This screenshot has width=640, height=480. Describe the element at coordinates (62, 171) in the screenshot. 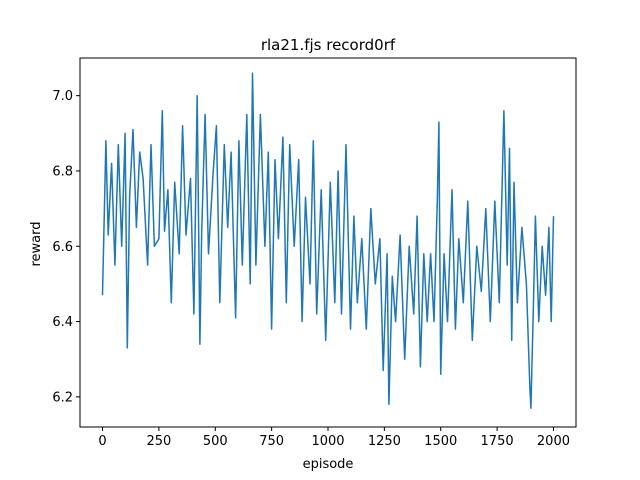

I see `y-tick-label: 6.8` at that location.